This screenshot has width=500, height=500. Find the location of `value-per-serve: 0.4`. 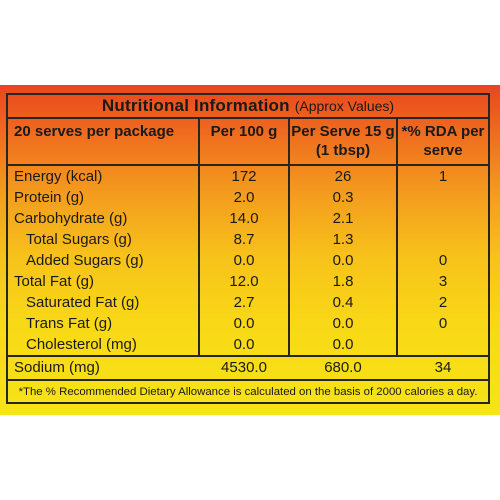

value-per-serve: 0.4 is located at coordinates (343, 302).